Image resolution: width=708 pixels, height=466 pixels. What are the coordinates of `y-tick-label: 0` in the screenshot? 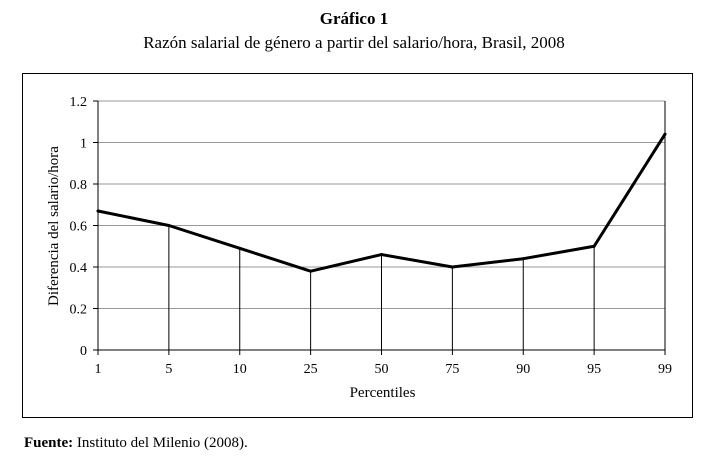 It's located at (83, 351).